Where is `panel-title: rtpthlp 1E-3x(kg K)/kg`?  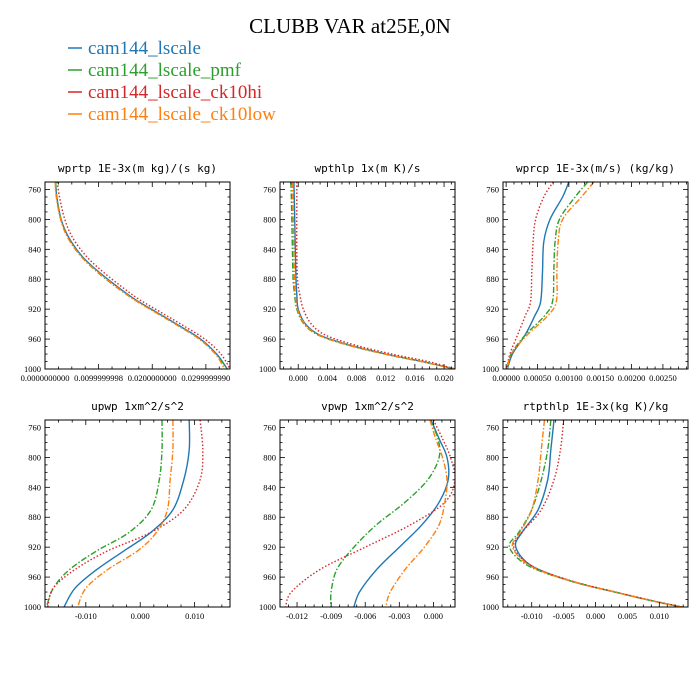
panel-title: rtpthlp 1E-3x(kg K)/kg is located at coordinates (596, 406).